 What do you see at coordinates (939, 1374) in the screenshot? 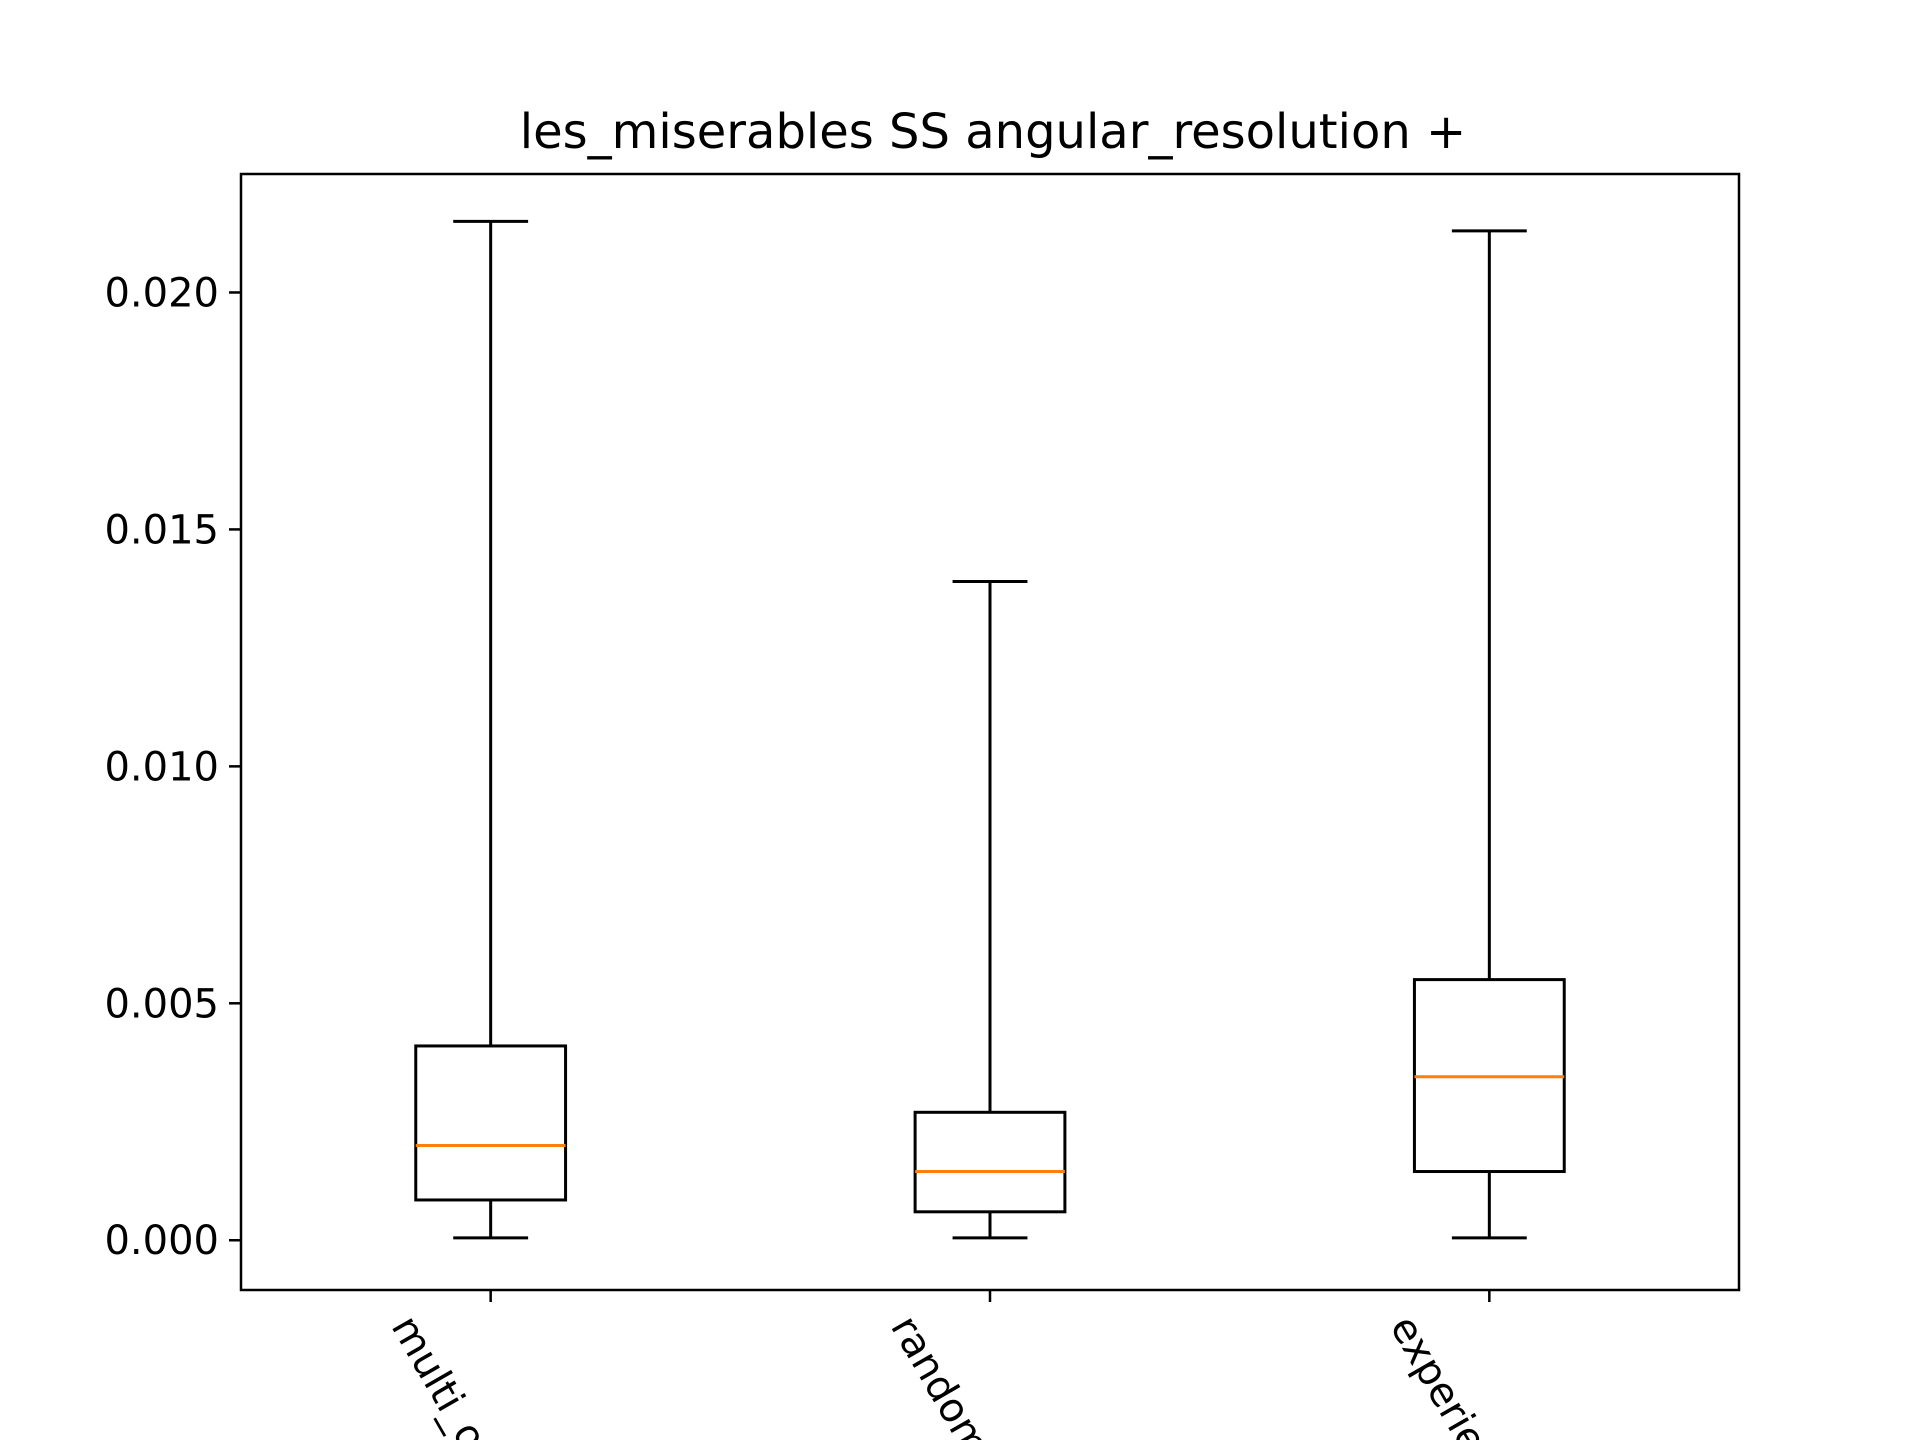
I see `x-tick-label: random` at bounding box center [939, 1374].